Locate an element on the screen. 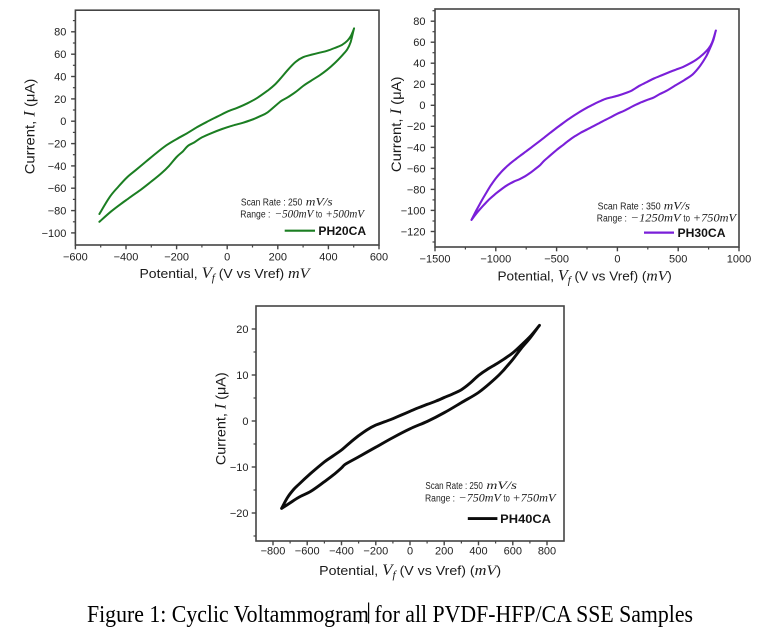 The height and width of the screenshot is (637, 780). svg-text: 1000 is located at coordinates (739, 259).